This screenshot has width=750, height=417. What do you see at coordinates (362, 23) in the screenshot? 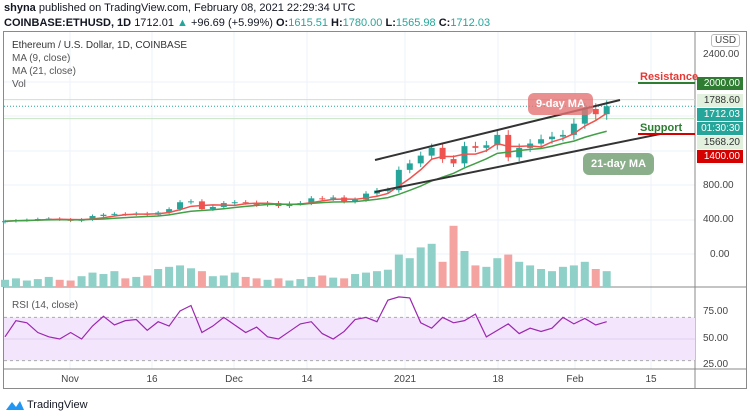
I see `high: 1780.00` at bounding box center [362, 23].